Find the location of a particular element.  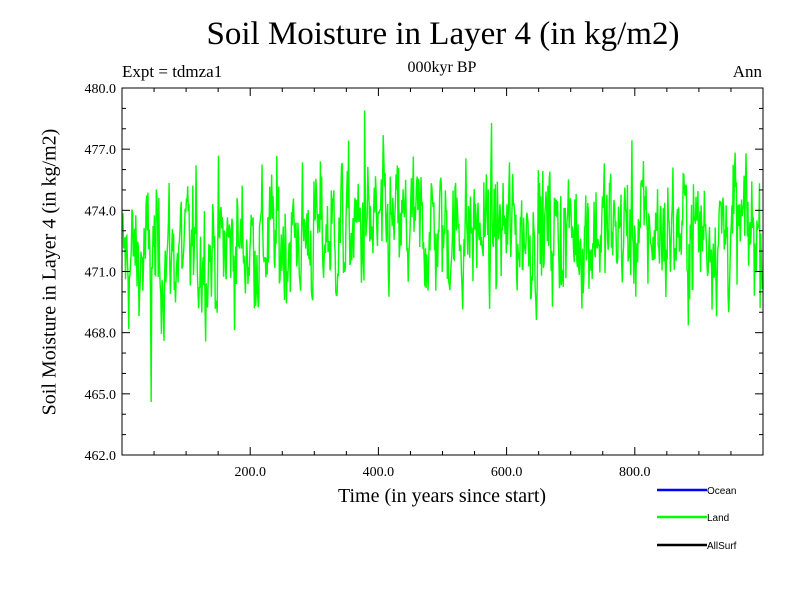

x-axis-label: Time (in years since start) is located at coordinates (442, 496).